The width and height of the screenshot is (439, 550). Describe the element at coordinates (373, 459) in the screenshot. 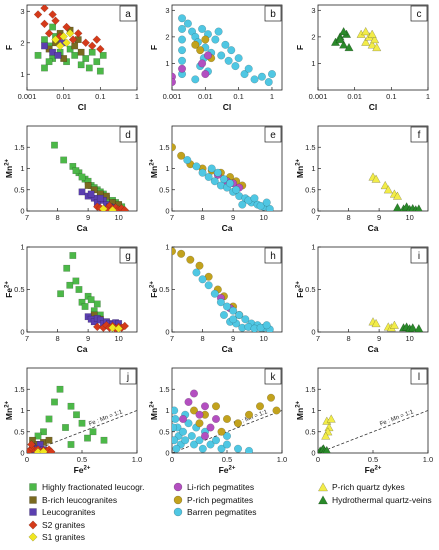

I see `x-tick-label: 0.5` at that location.